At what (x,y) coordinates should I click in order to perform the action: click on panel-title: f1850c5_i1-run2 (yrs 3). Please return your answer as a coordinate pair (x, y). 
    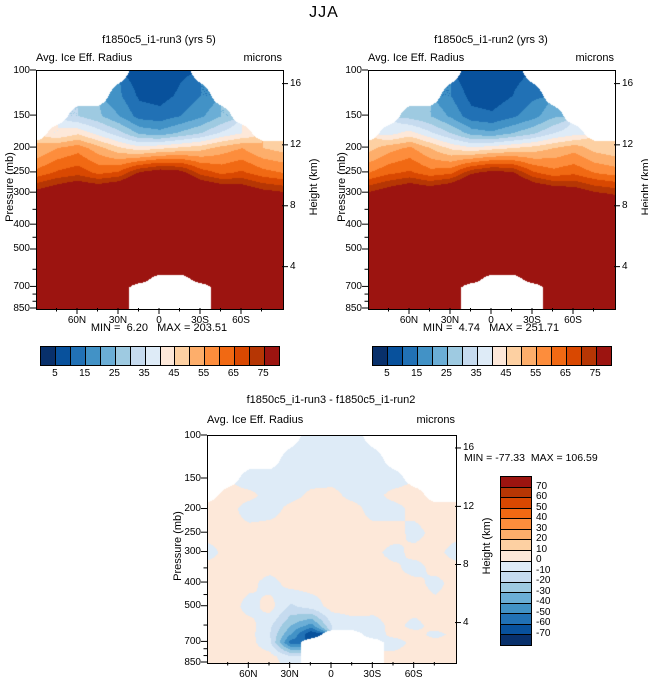
    Looking at the image, I should click on (491, 40).